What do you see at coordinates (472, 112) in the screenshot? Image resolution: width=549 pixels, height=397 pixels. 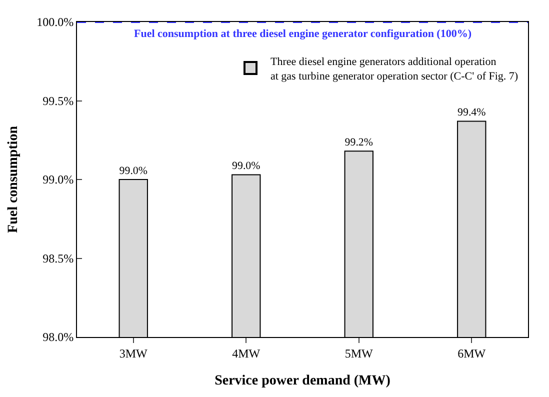 I see `data-label: 99.4%` at bounding box center [472, 112].